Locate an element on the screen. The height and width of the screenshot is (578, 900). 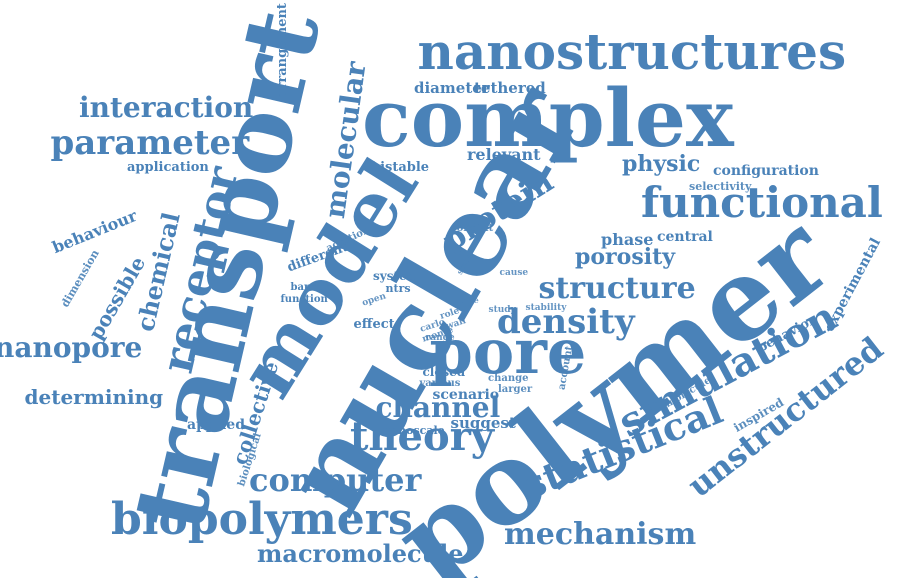
word-complex: complex is located at coordinates (548, 118).